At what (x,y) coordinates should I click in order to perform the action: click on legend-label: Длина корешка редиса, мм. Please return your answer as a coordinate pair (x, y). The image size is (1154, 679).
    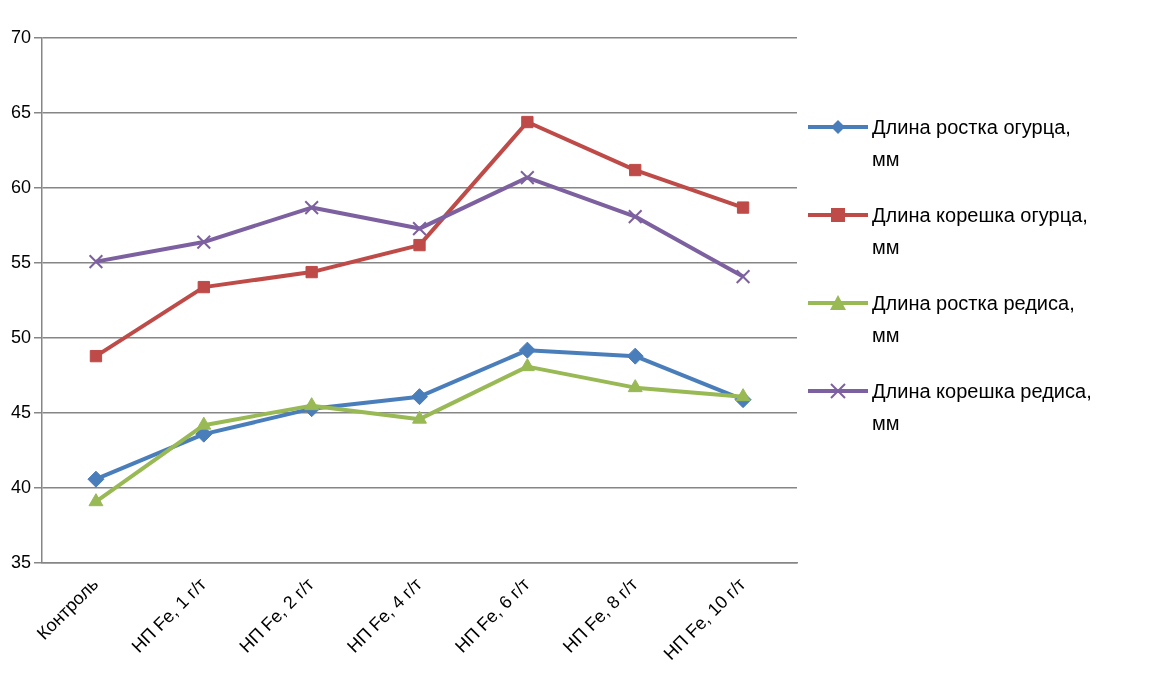
    Looking at the image, I should click on (982, 407).